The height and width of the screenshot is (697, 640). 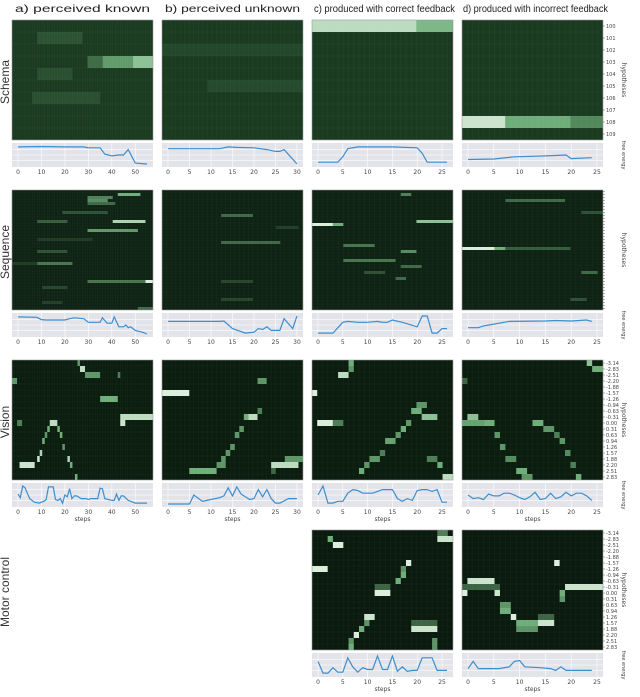 What do you see at coordinates (611, 430) in the screenshot?
I see `y-tick-label: 0.31` at bounding box center [611, 430].